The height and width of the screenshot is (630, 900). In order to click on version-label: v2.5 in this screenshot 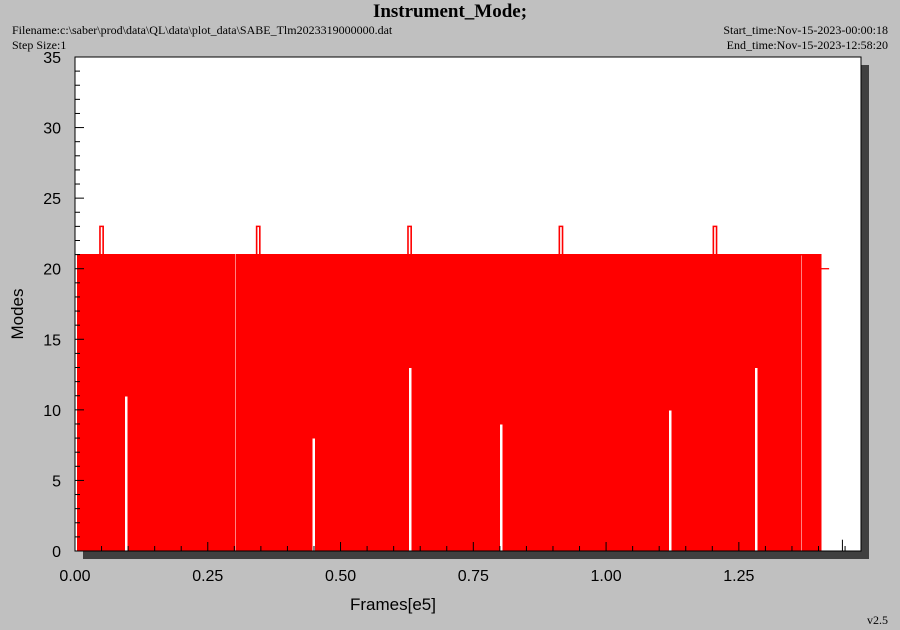, I will do `click(877, 620)`.